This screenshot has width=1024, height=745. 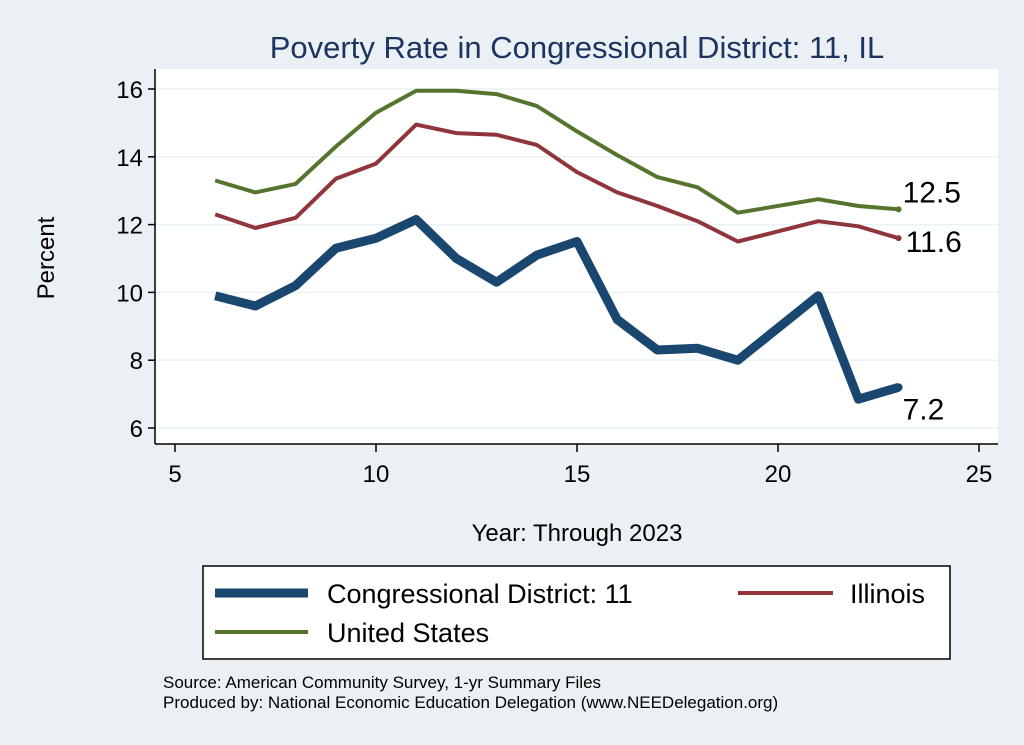 I want to click on y-tick-label: 8, so click(x=136, y=361).